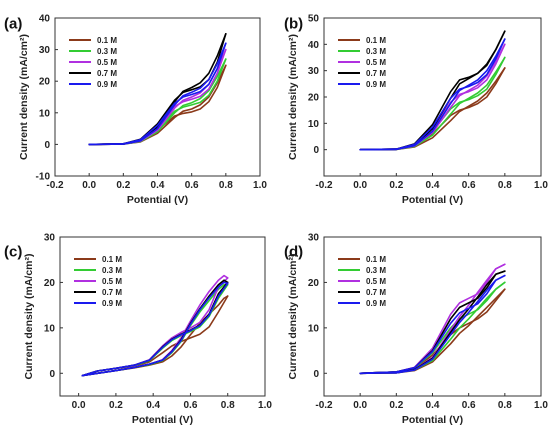 This screenshot has width=550, height=433. I want to click on panel-label: (c), so click(13, 251).